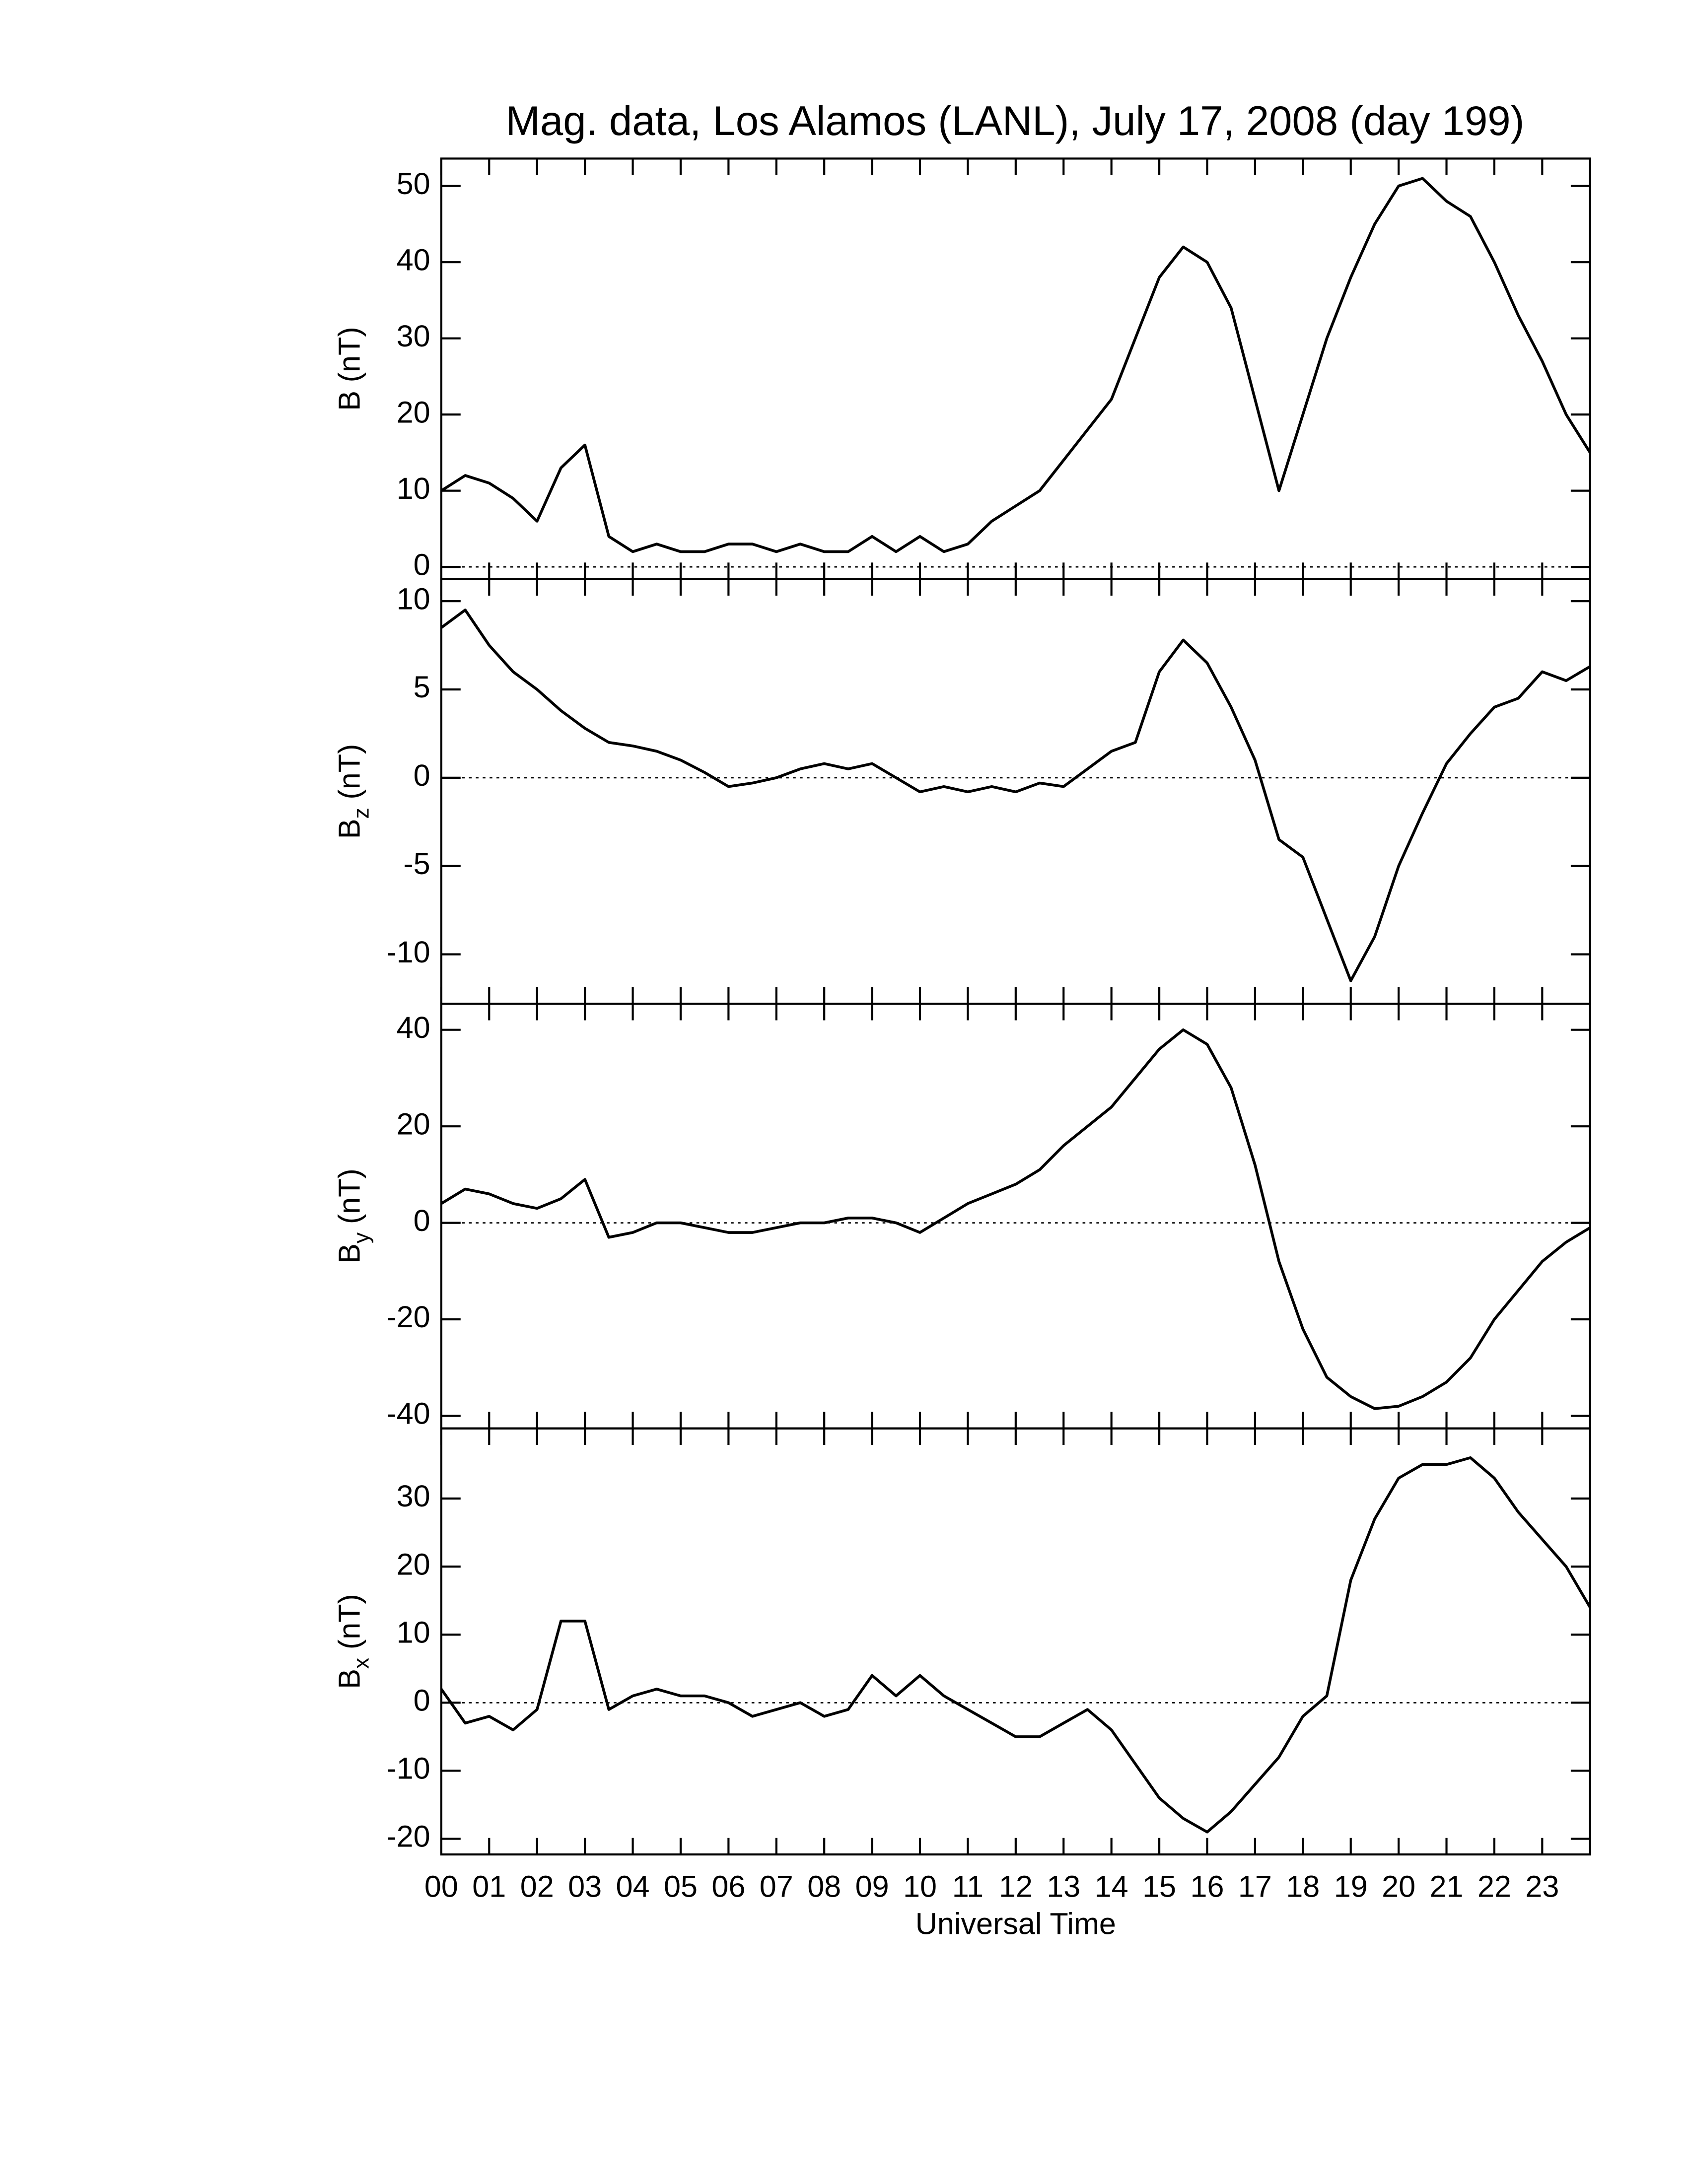  I want to click on x-tick-label: 19, so click(1351, 1887).